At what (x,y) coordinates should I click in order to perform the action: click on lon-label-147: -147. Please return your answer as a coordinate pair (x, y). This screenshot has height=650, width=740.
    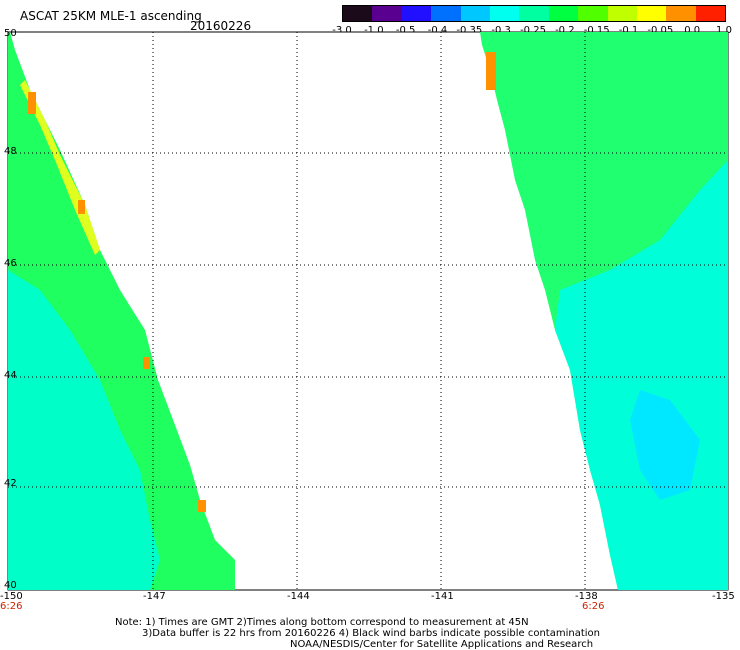
    Looking at the image, I should click on (154, 596).